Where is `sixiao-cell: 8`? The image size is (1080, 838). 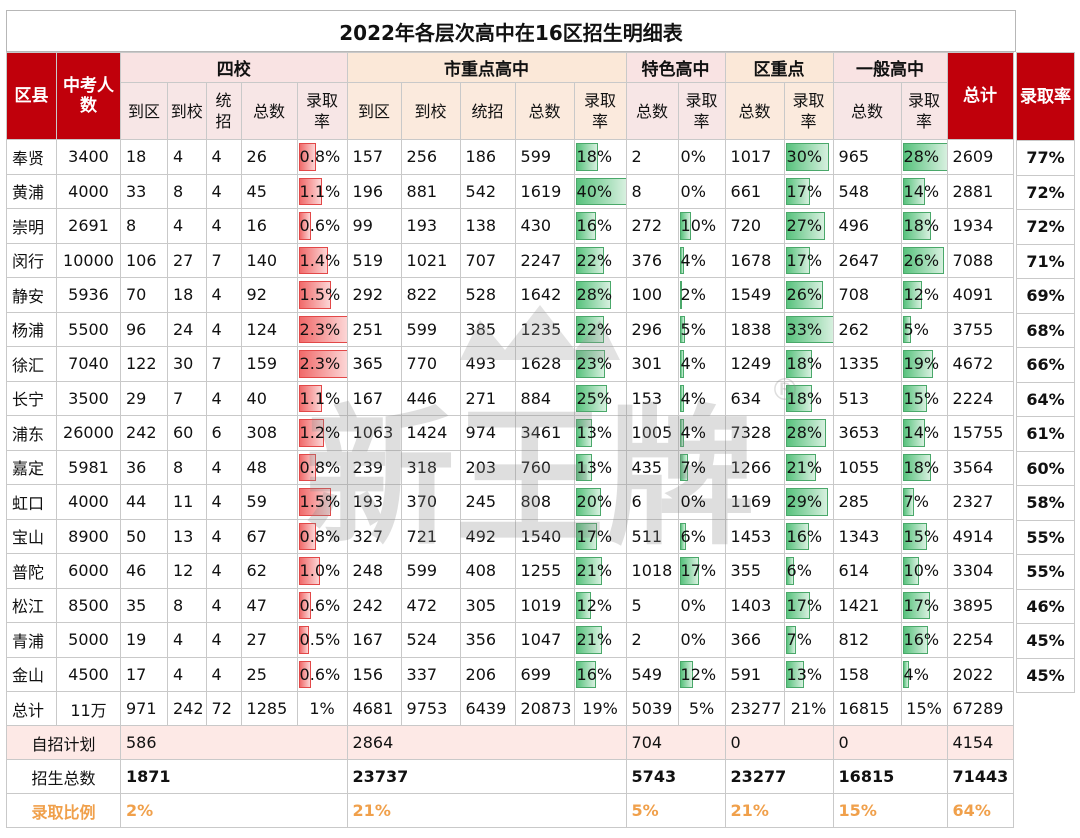 sixiao-cell: 8 is located at coordinates (187, 191).